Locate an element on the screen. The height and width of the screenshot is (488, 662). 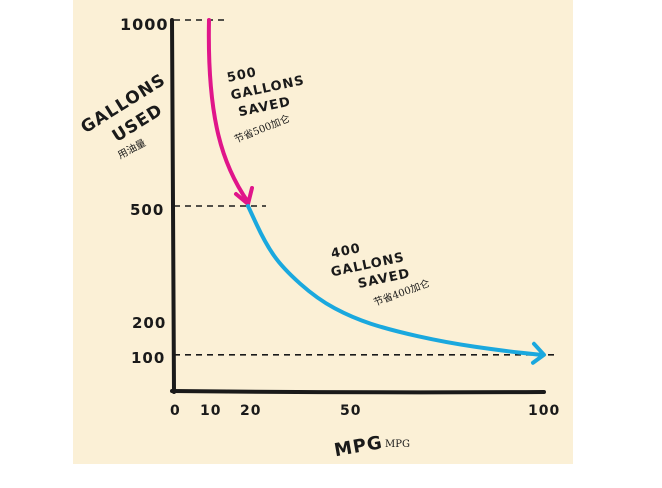
y-tick-label-100: 100 is located at coordinates (148, 358).